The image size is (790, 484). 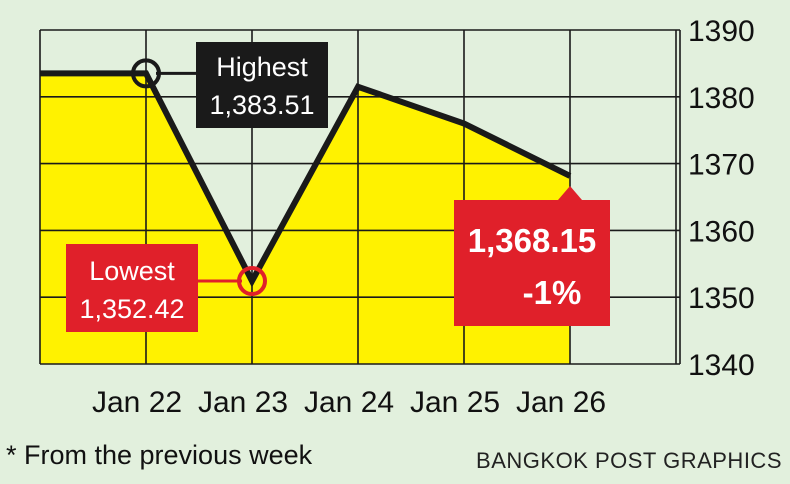 I want to click on y-tick-label: 1380, so click(x=721, y=98).